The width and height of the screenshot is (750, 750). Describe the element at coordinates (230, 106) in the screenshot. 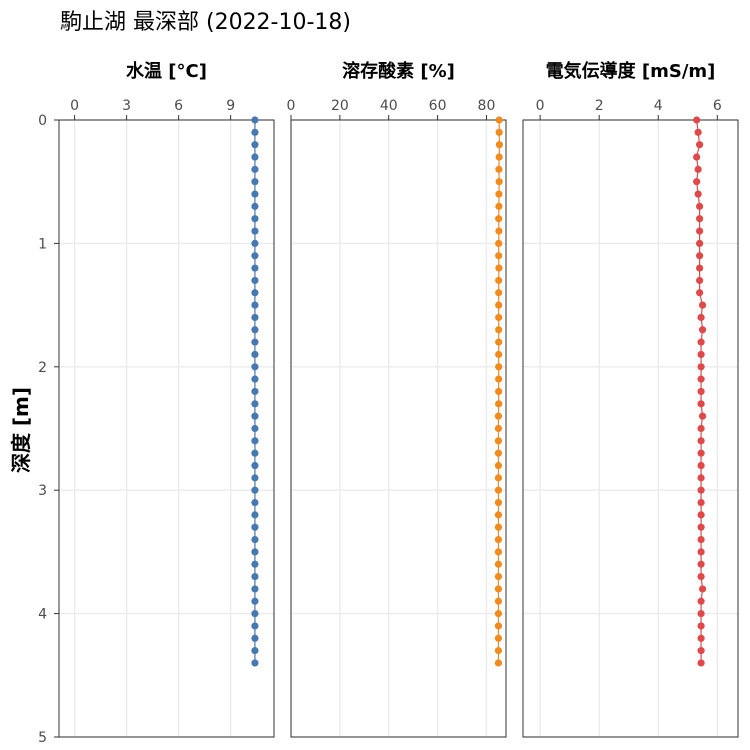

I see `x-tick-label: 9` at that location.